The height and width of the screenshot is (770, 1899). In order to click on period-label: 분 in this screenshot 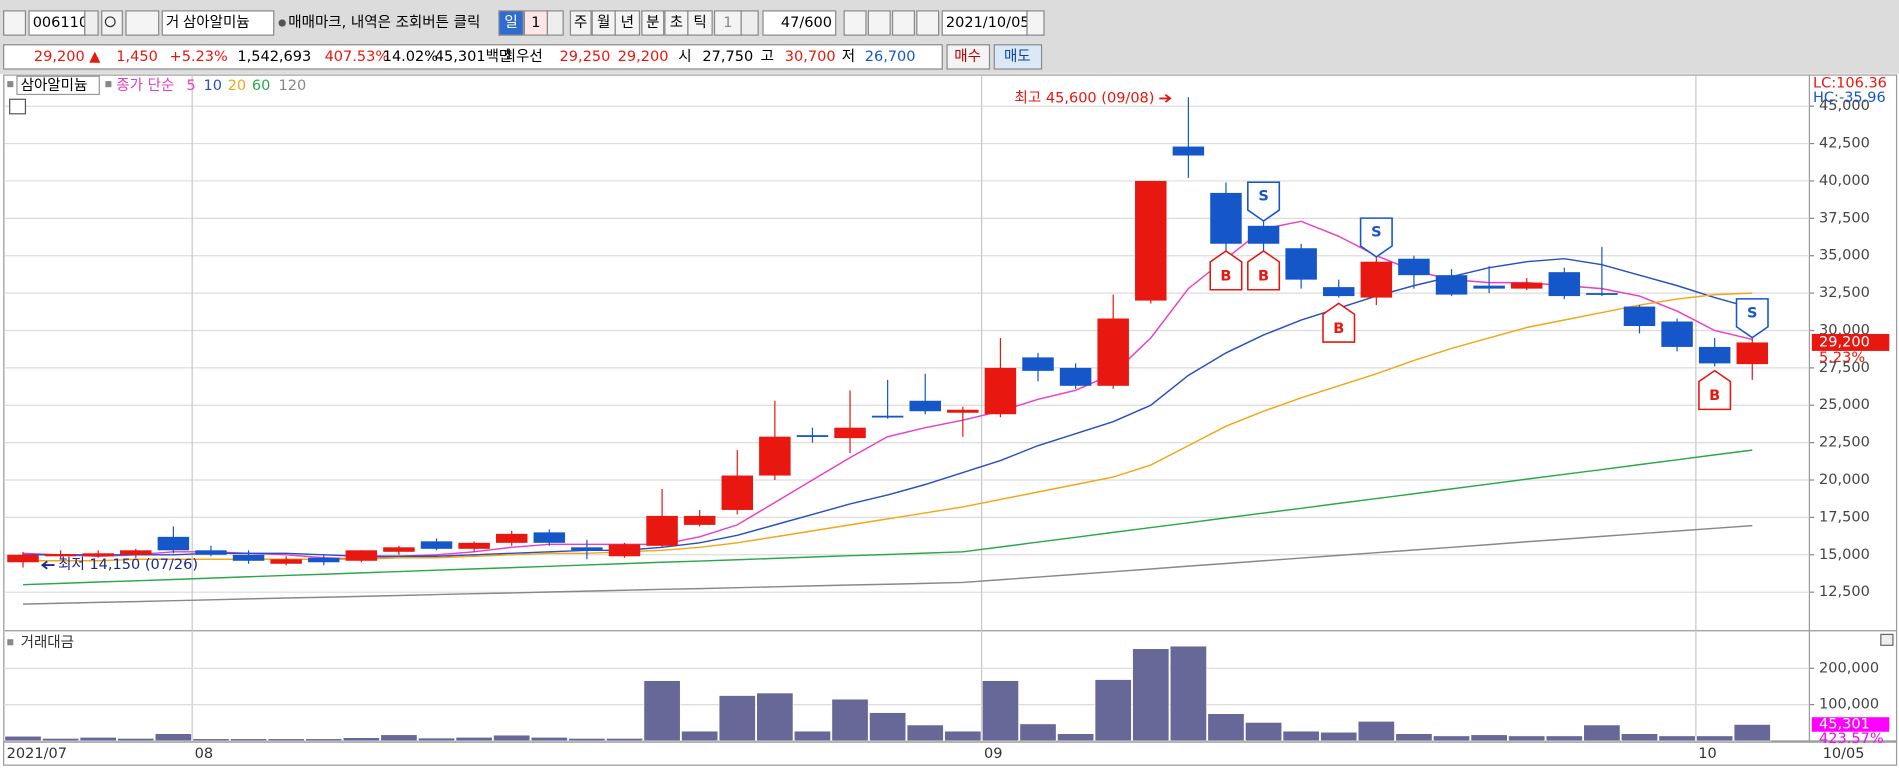, I will do `click(652, 23)`.